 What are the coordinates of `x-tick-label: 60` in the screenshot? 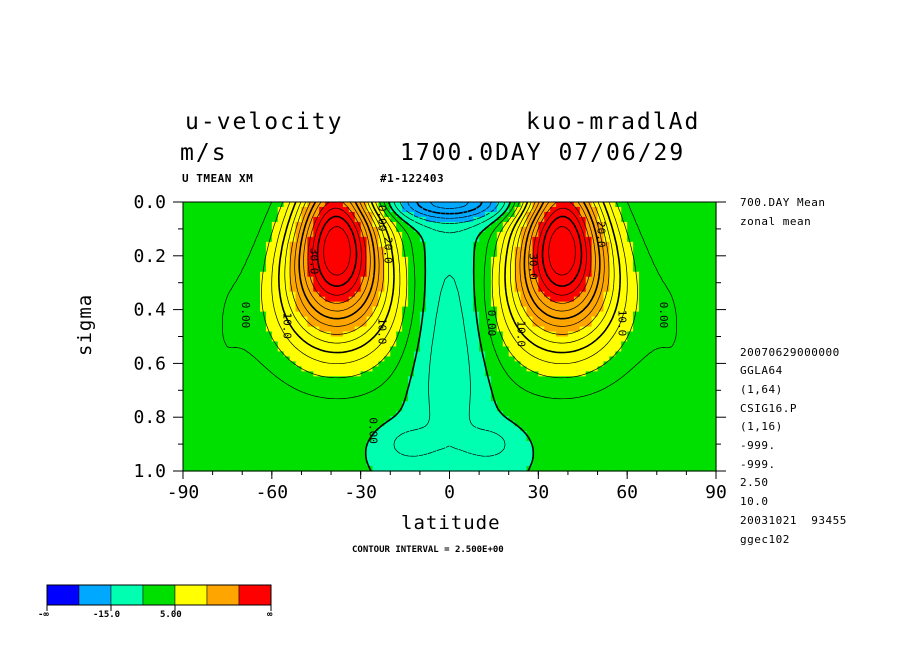 It's located at (627, 492).